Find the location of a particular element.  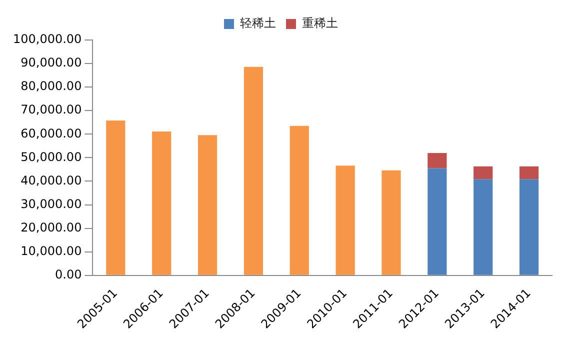

y-tick-label: 40,000.00 is located at coordinates (51, 180).